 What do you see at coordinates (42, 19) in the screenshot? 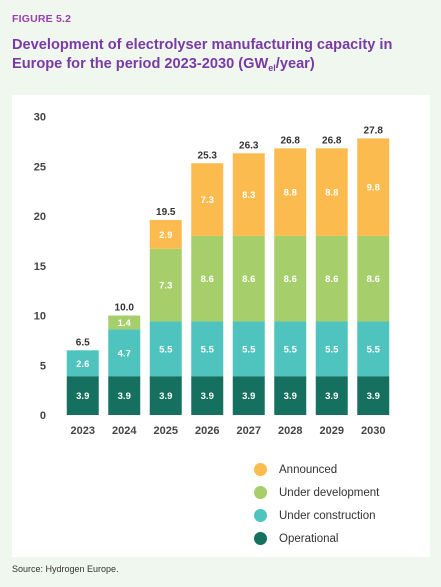
I see `figure-label: FIGURE 5.2` at bounding box center [42, 19].